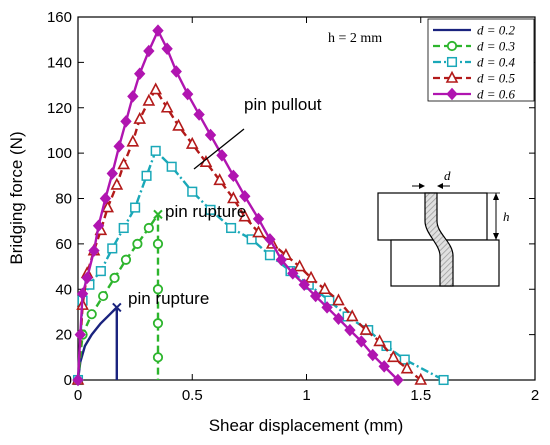 The width and height of the screenshot is (550, 445). Describe the element at coordinates (306, 395) in the screenshot. I see `x-tick-label: 1` at that location.